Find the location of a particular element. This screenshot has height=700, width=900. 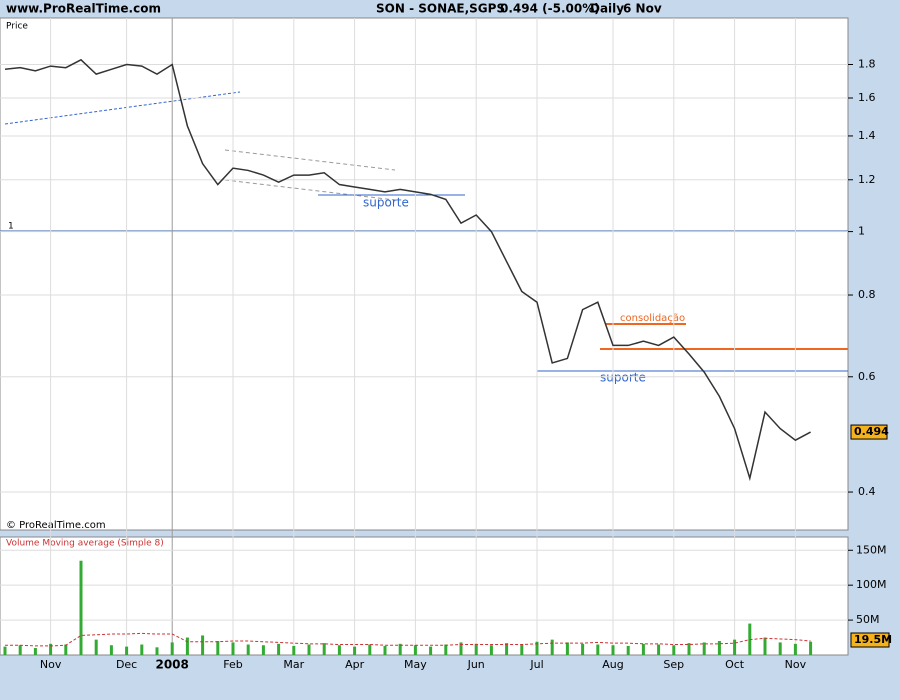

y-tick-label: 1.6 is located at coordinates (867, 97).